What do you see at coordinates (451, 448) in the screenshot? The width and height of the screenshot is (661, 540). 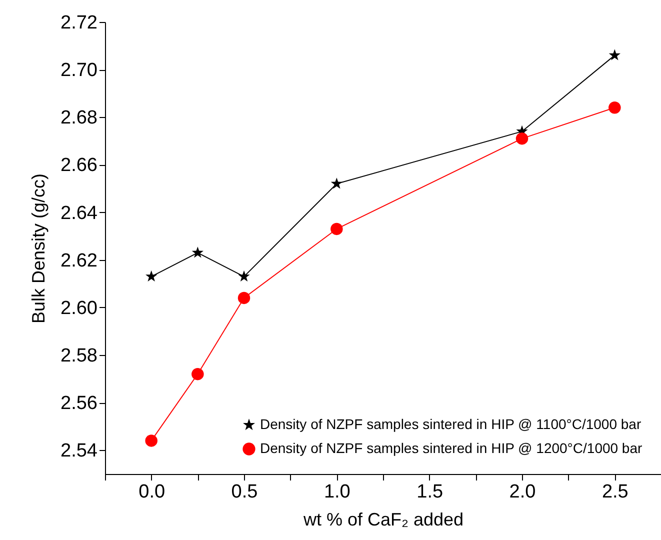 I see `legend-label: Density of NZPF samples sintered in HIP @ 1200°C/1000 bar` at bounding box center [451, 448].